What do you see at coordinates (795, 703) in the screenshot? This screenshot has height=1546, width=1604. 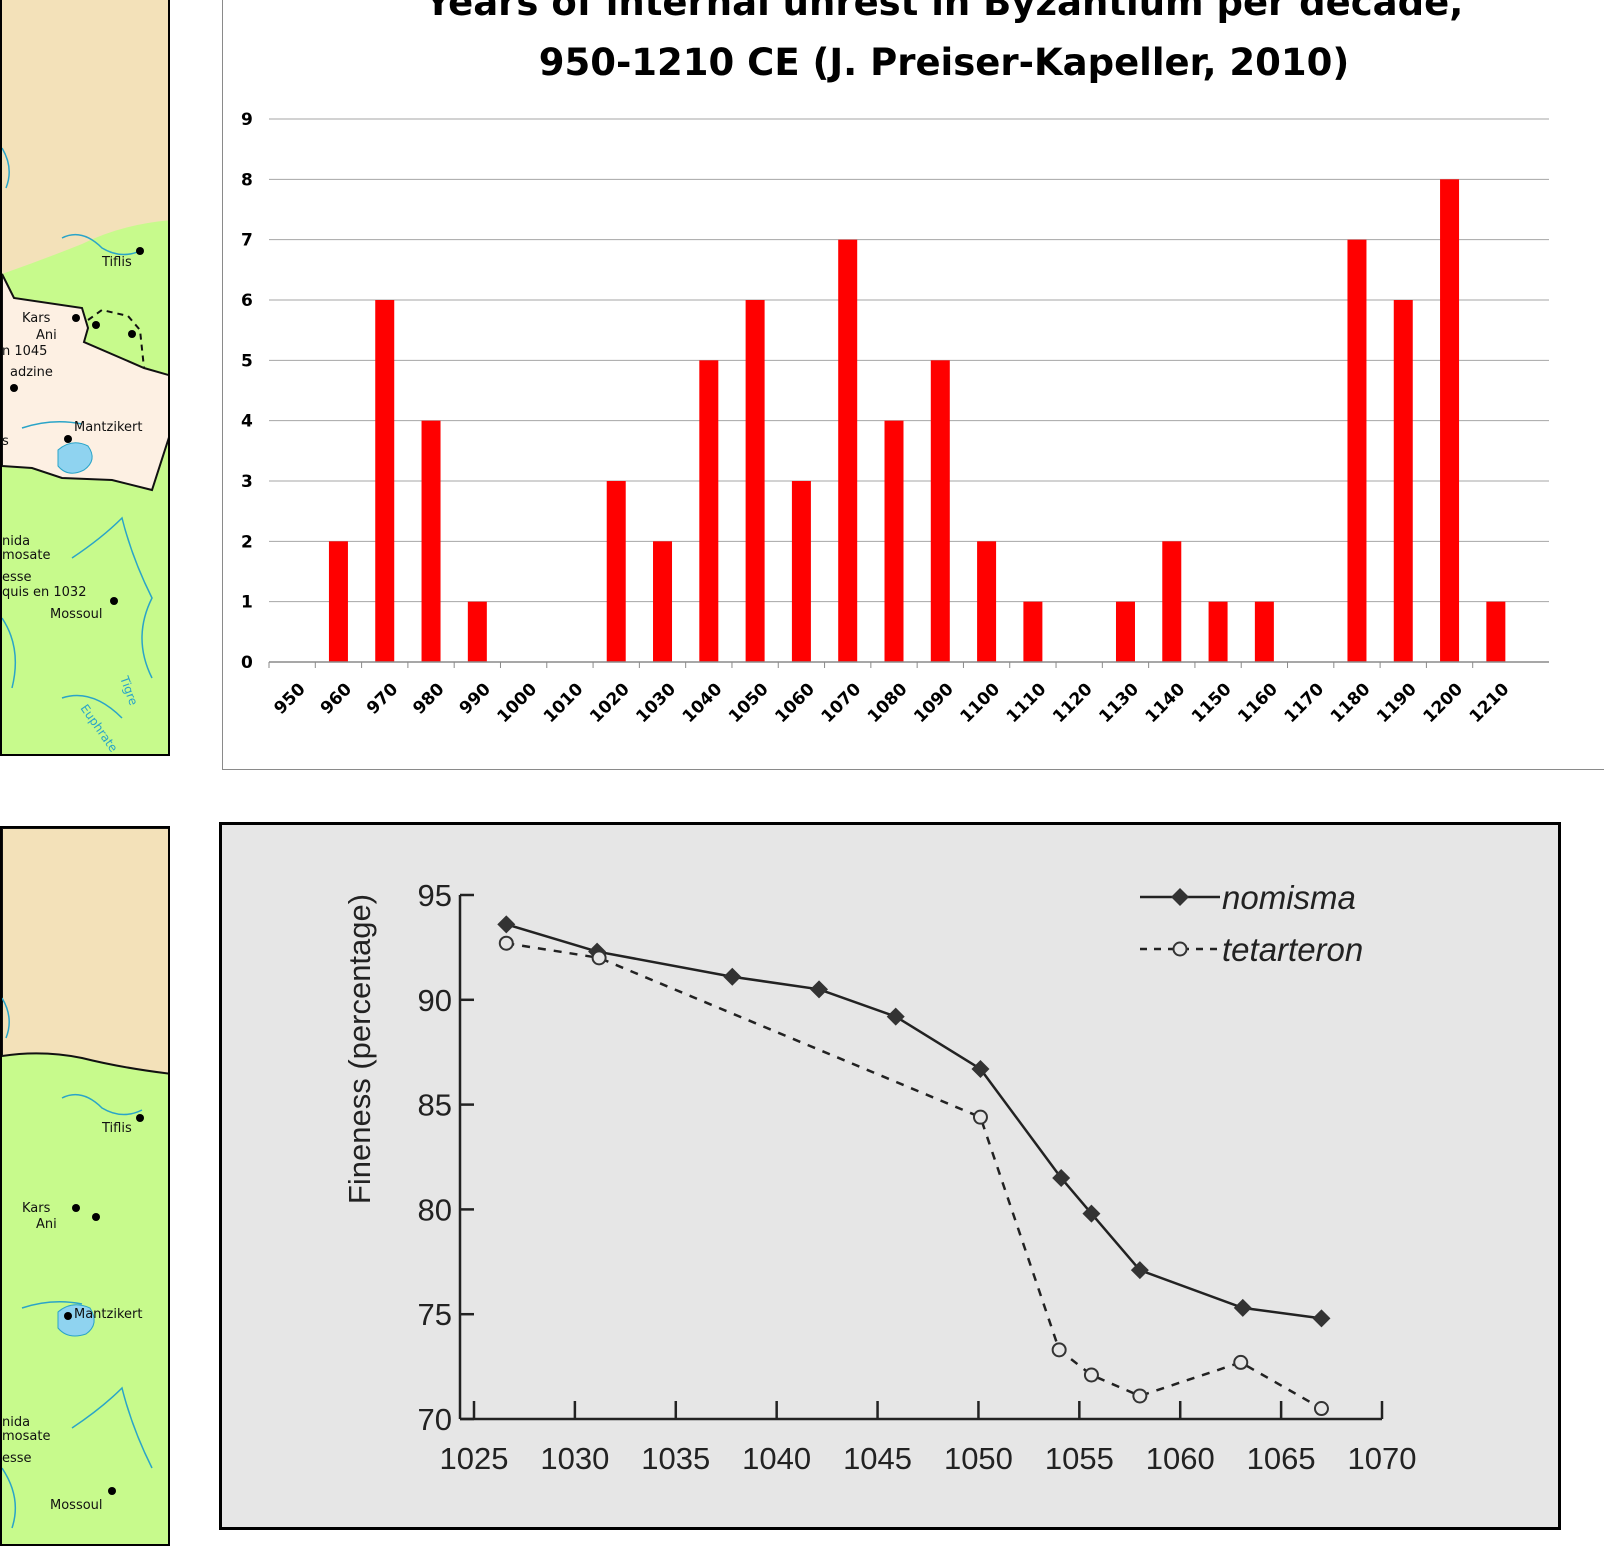 I see `chart1-x-tick-label: 1060` at bounding box center [795, 703].